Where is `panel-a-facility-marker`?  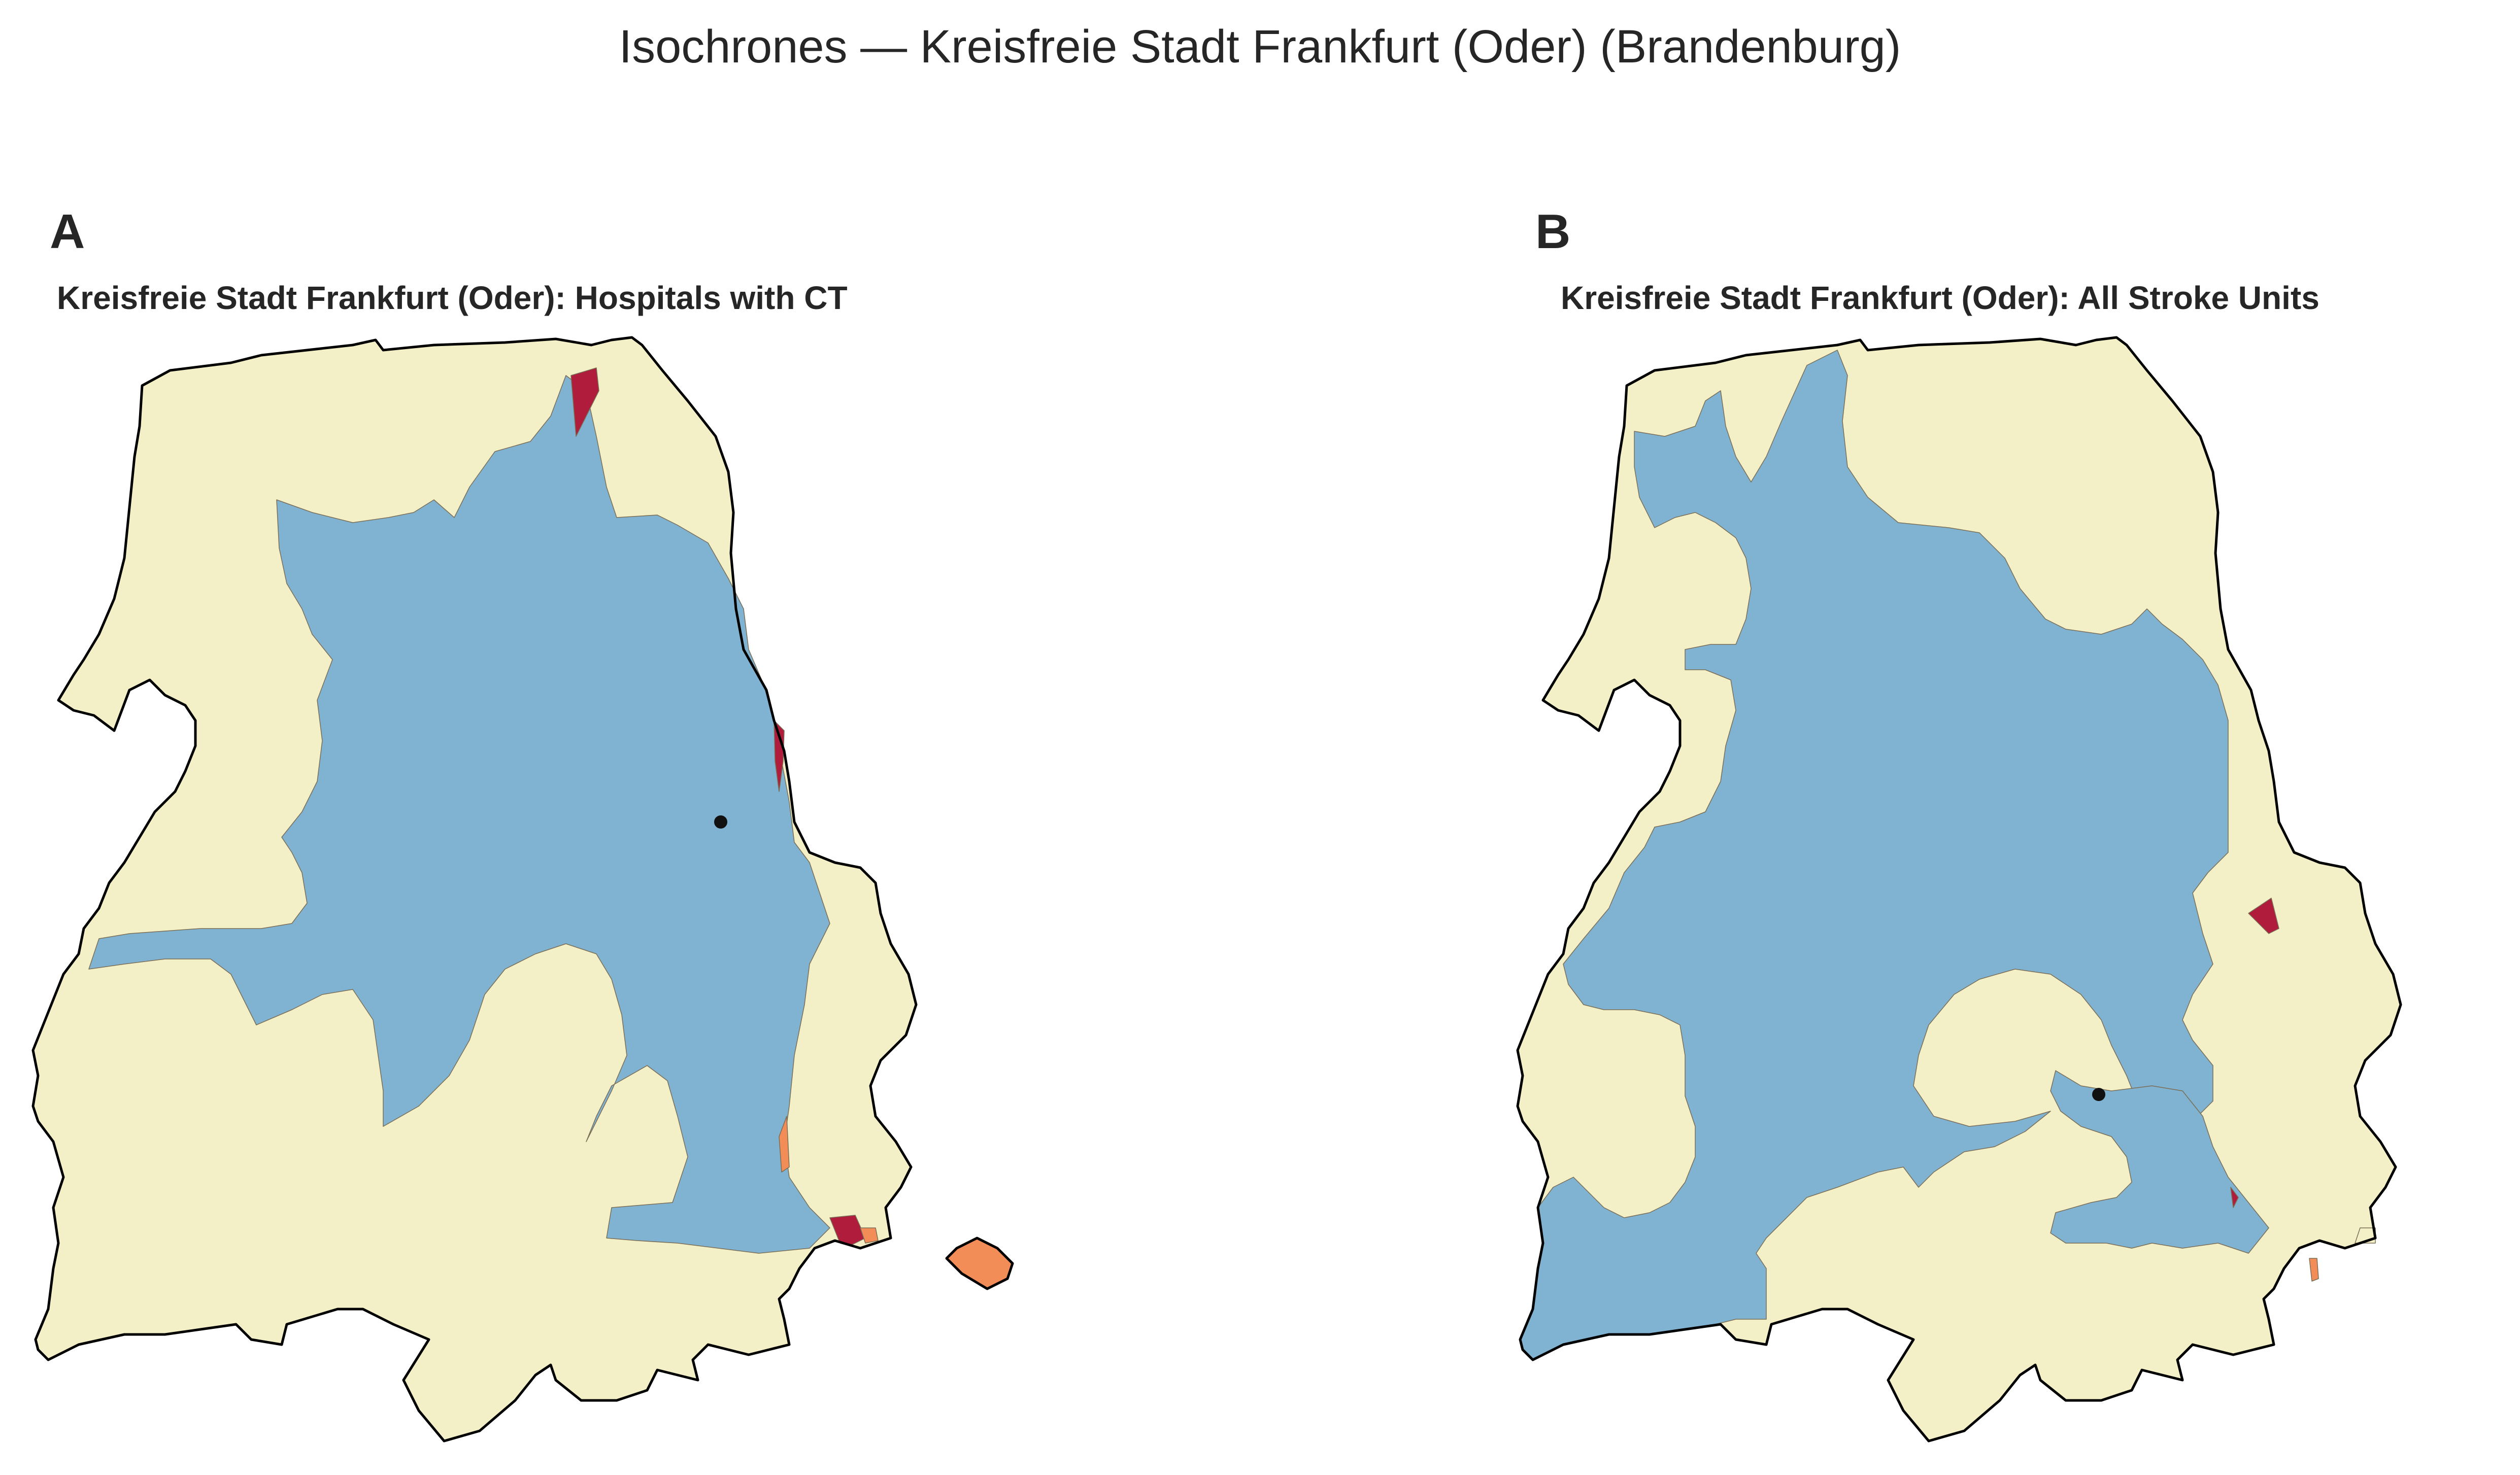
panel-a-facility-marker is located at coordinates (720, 822).